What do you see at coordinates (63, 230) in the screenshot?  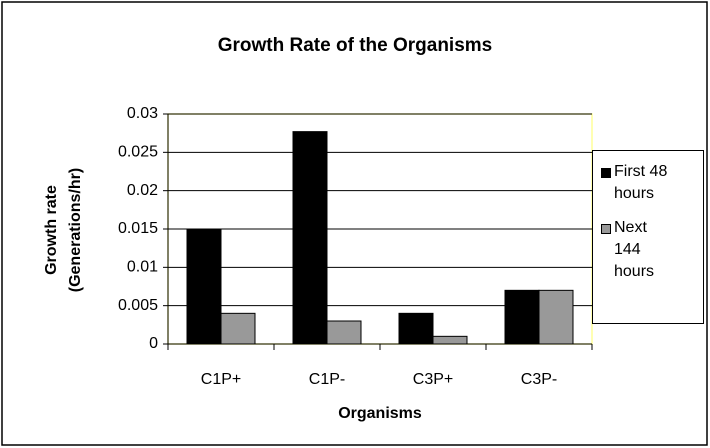 I see `y-axis-label: Growth rate (Generations/hr)` at bounding box center [63, 230].